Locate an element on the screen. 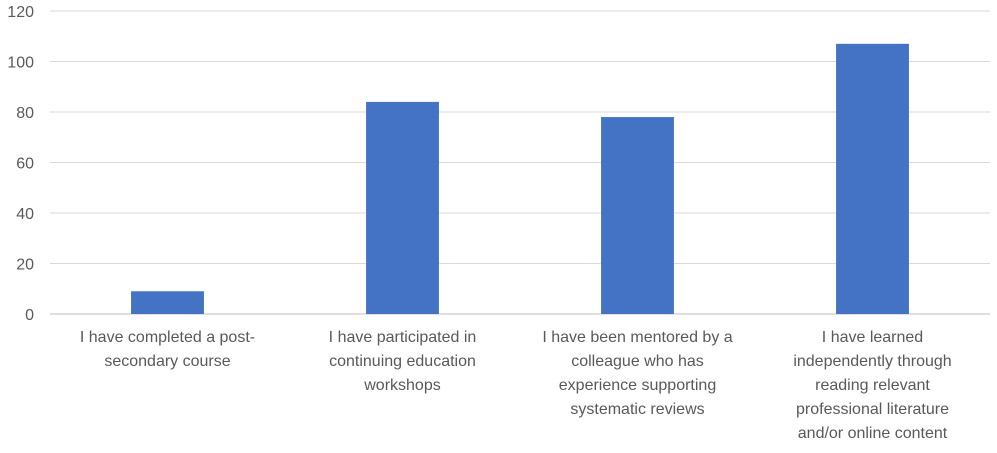 Image resolution: width=997 pixels, height=453 pixels. x-category-label-line: I have learned is located at coordinates (872, 337).